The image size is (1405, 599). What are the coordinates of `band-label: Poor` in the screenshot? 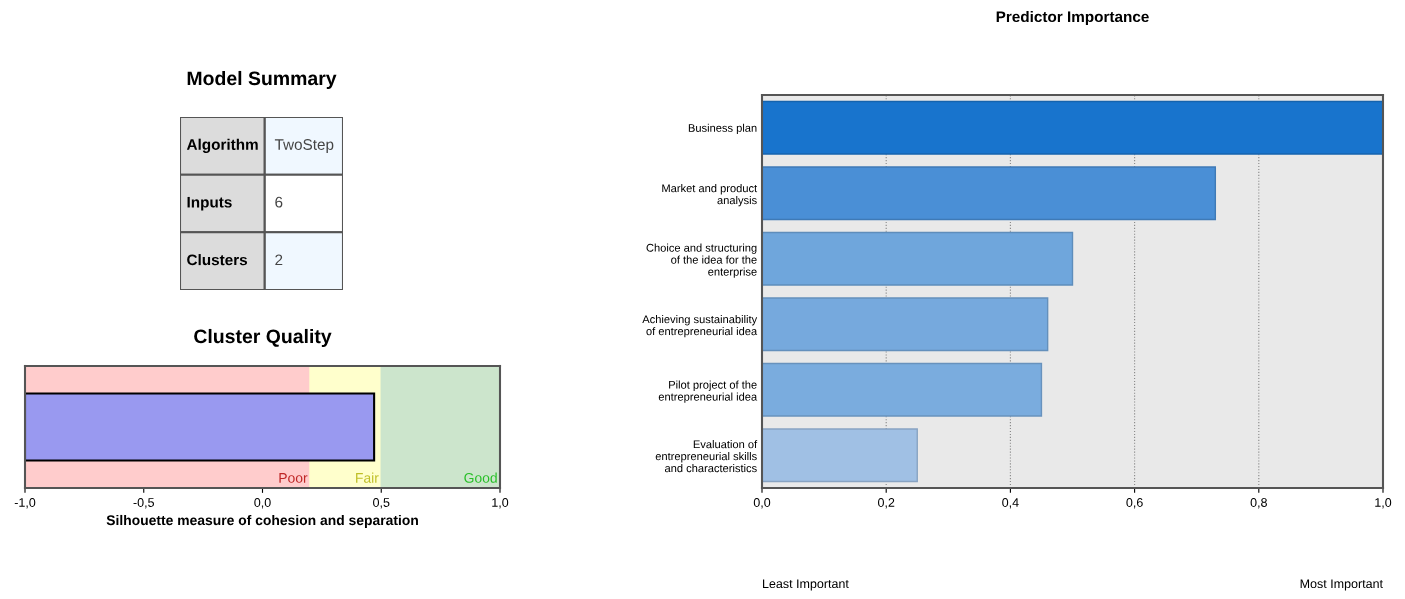 It's located at (293, 478).